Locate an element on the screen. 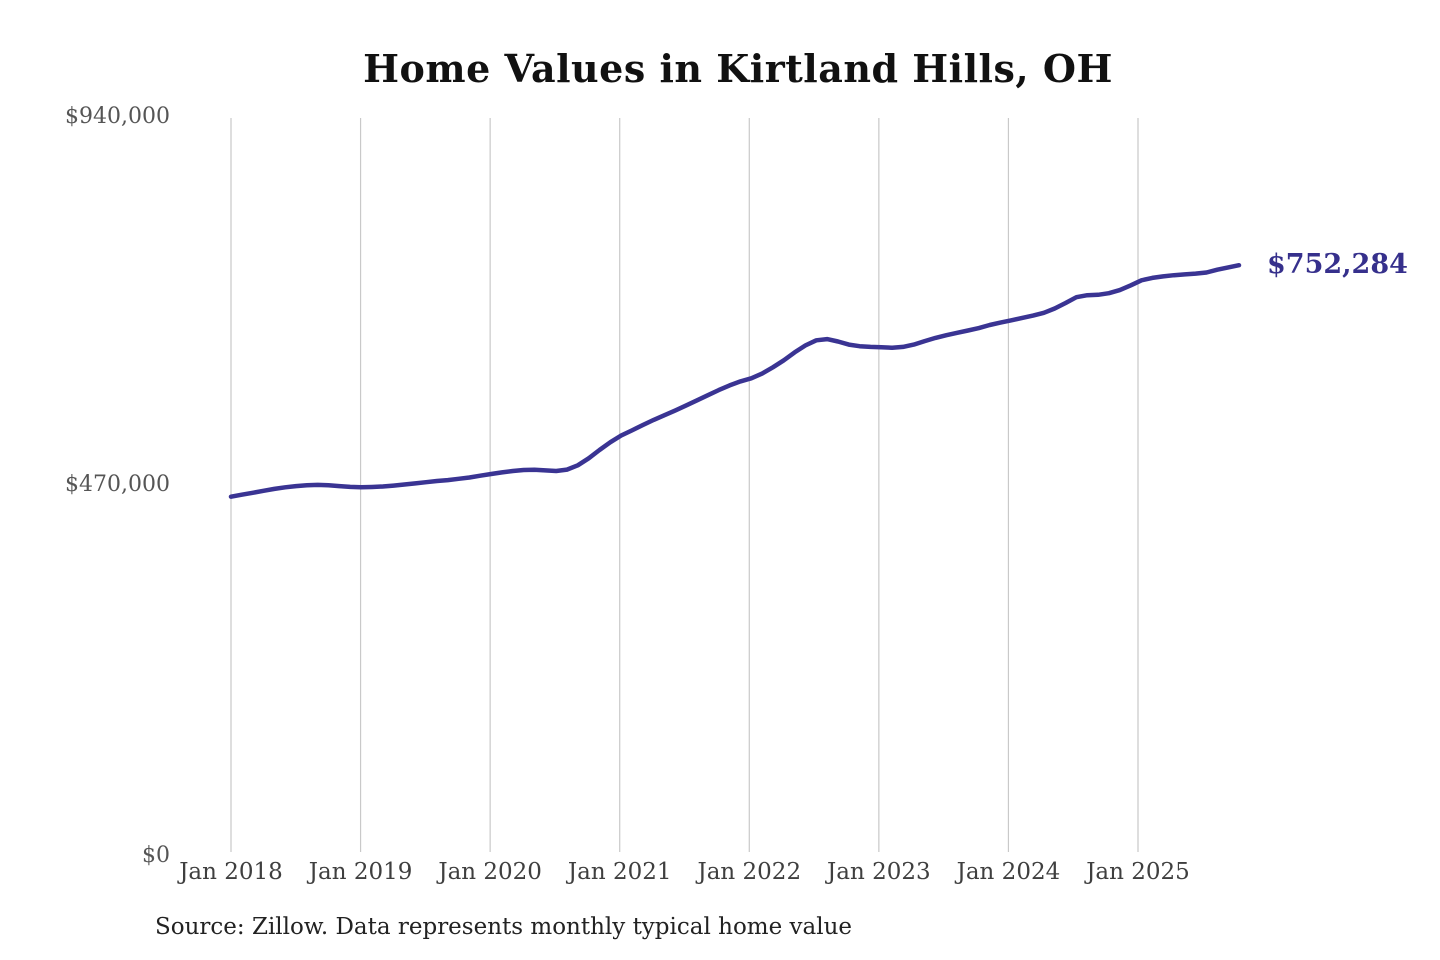 Image resolution: width=1440 pixels, height=960 pixels. x-axis-label: Jan 2019 is located at coordinates (360, 872).